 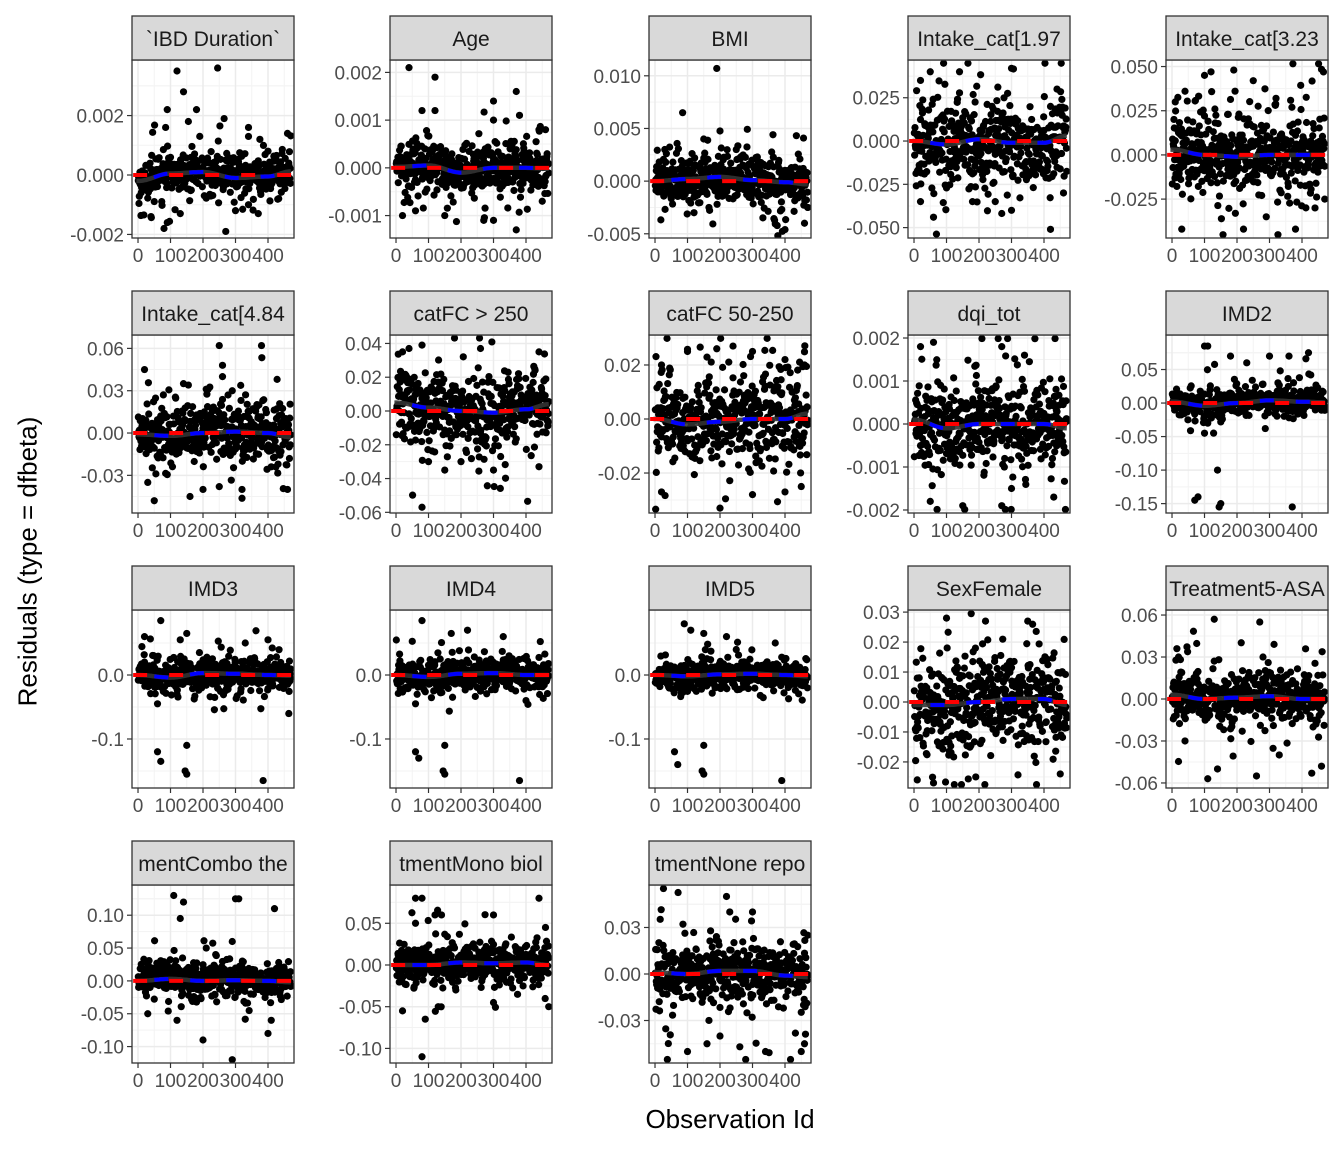 I want to click on y-tick-label: -0.001, so click(x=355, y=217).